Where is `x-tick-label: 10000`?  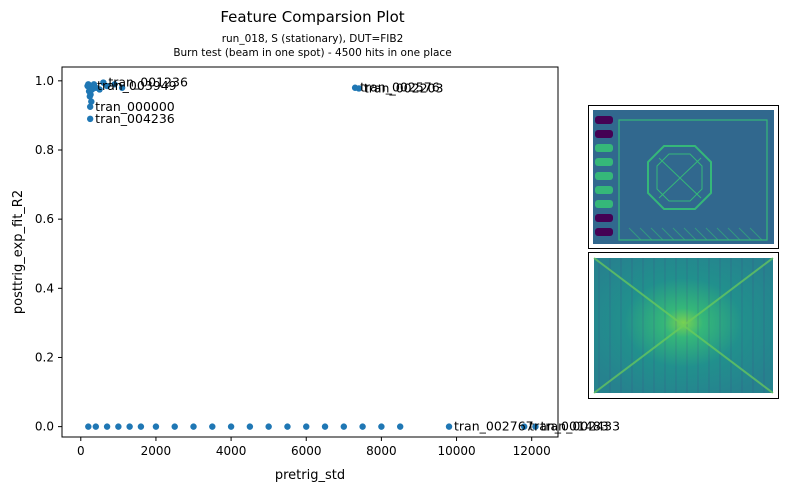
x-tick-label: 10000 is located at coordinates (456, 451).